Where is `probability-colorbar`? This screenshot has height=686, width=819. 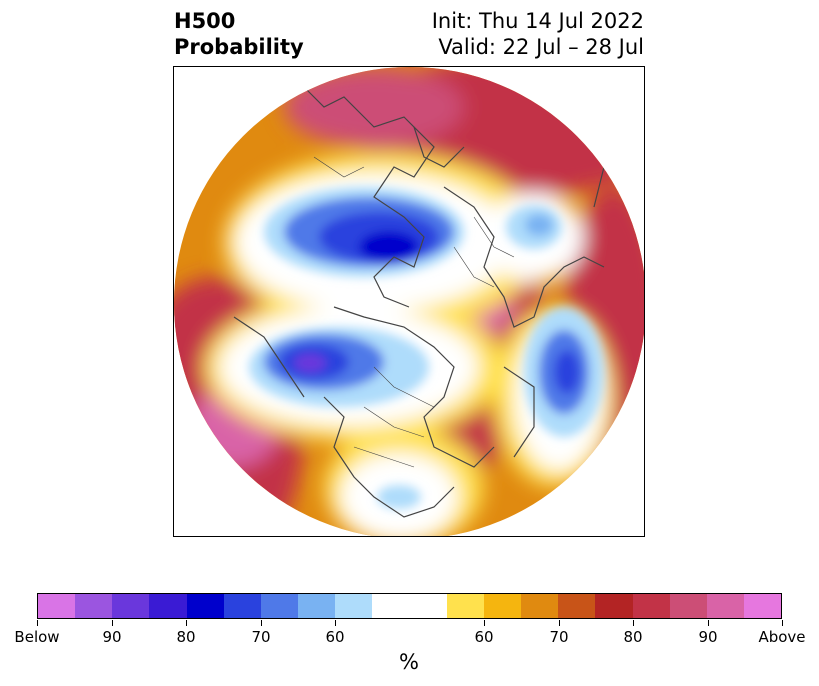
probability-colorbar is located at coordinates (409, 606).